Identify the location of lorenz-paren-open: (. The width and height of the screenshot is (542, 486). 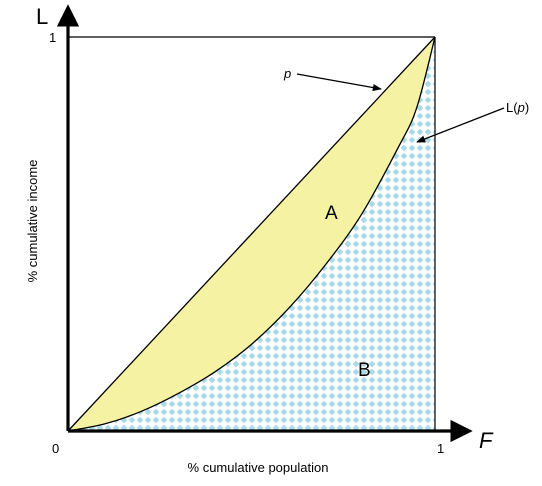
(515, 107).